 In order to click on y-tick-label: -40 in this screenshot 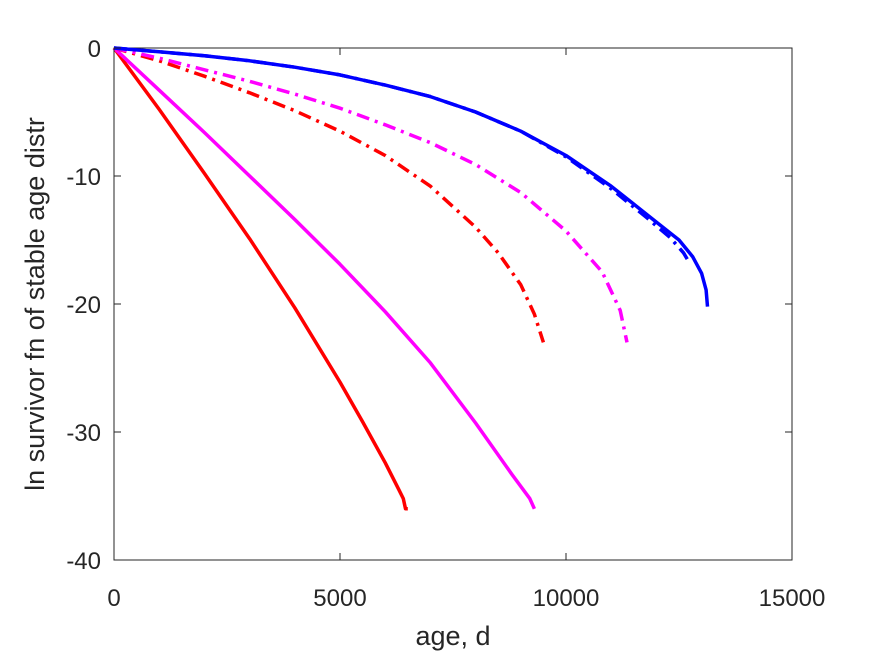, I will do `click(83, 561)`.